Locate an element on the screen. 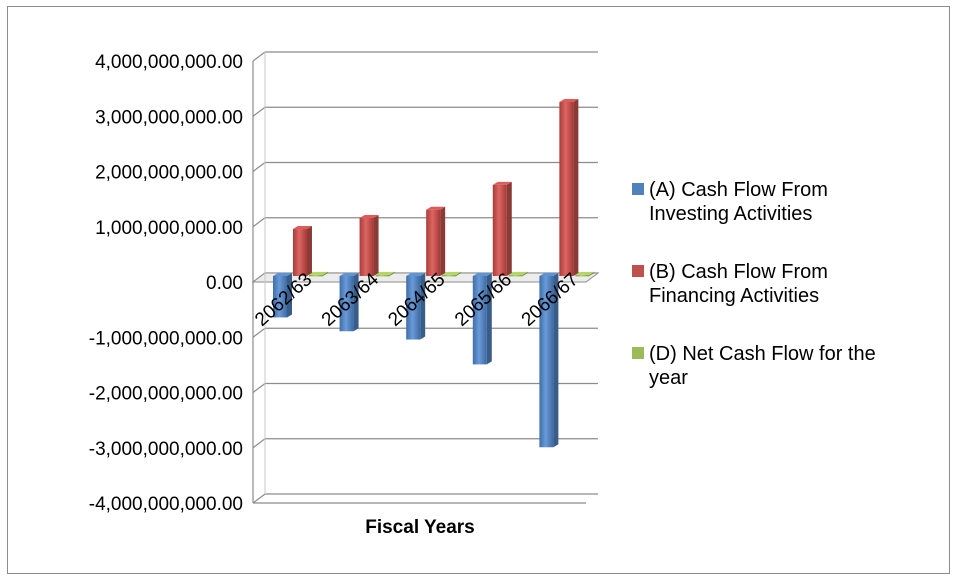 The width and height of the screenshot is (957, 579). legend-item: (D) Net Cash Flow for the year is located at coordinates (754, 366).